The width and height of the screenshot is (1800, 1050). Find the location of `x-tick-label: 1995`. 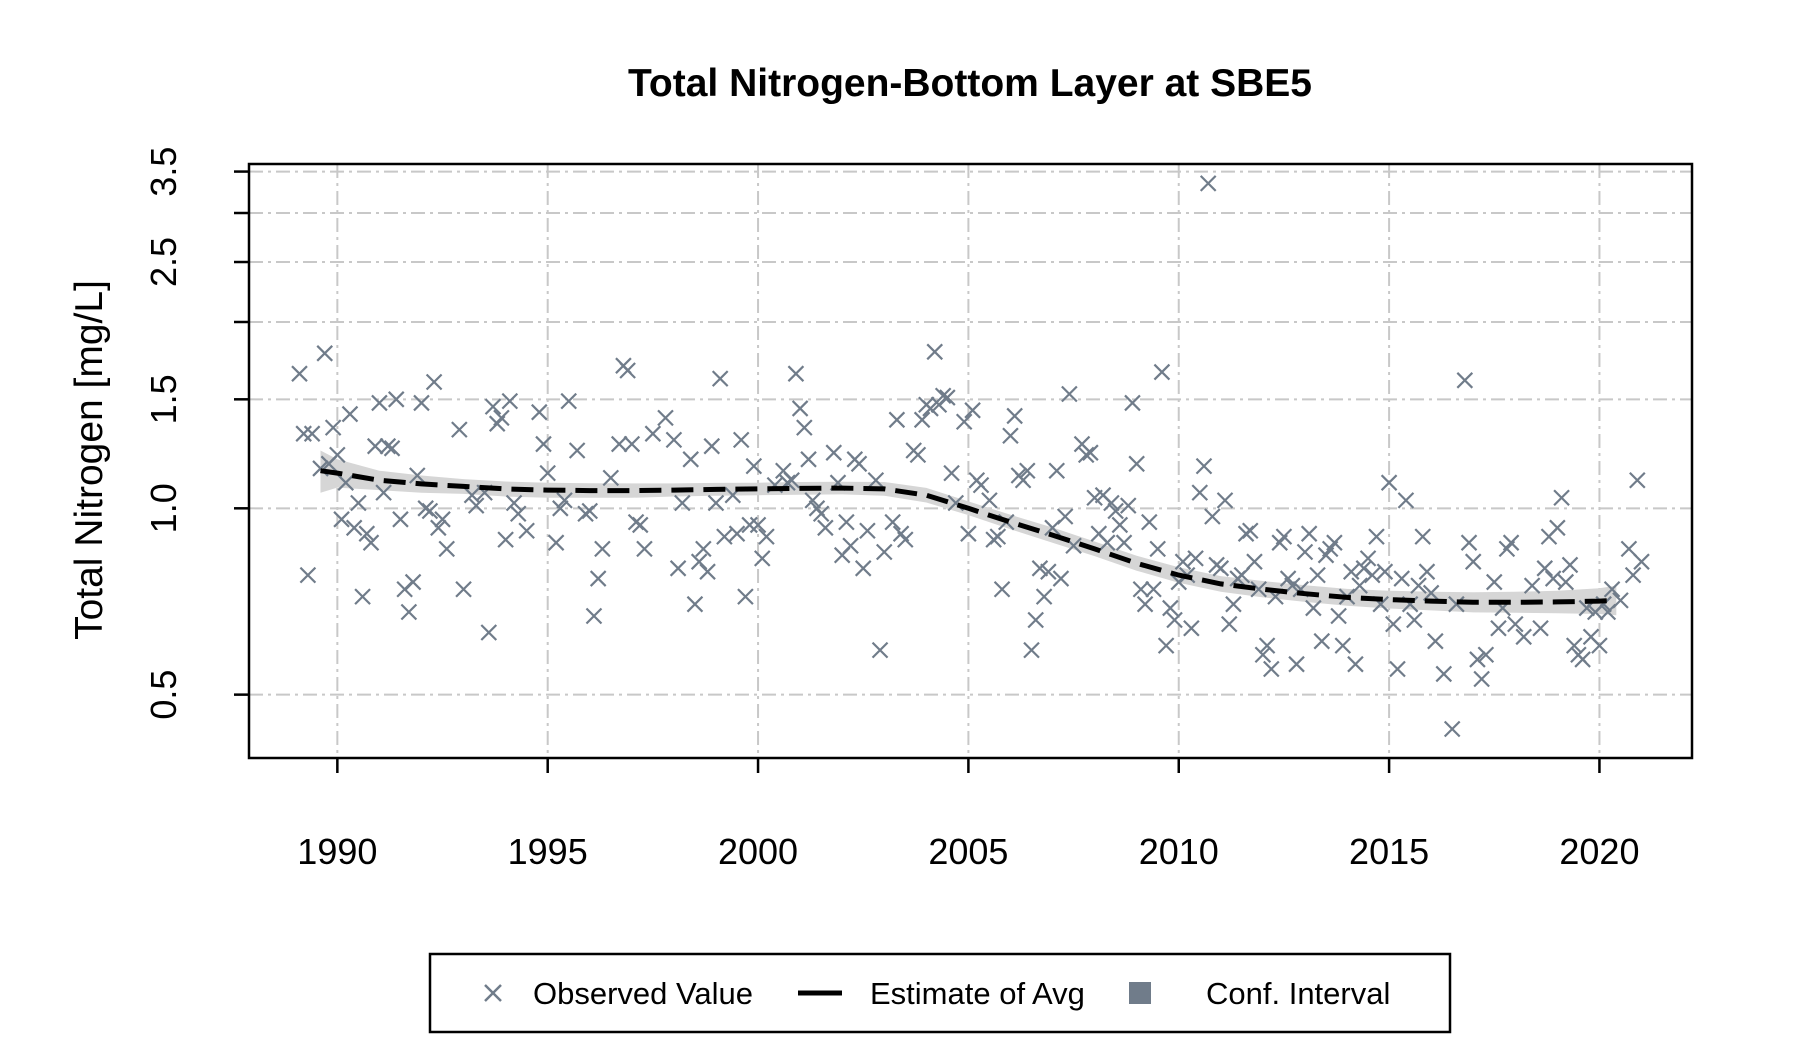

x-tick-label: 1995 is located at coordinates (548, 851).